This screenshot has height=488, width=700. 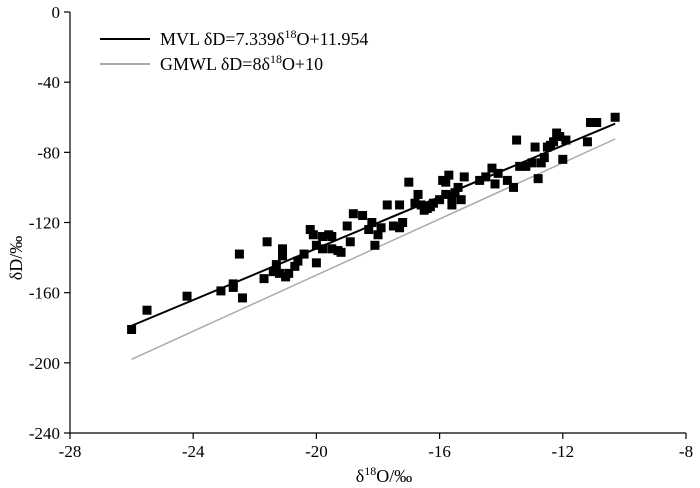 What do you see at coordinates (56, 12) in the screenshot?
I see `y-tick-label: 0` at bounding box center [56, 12].